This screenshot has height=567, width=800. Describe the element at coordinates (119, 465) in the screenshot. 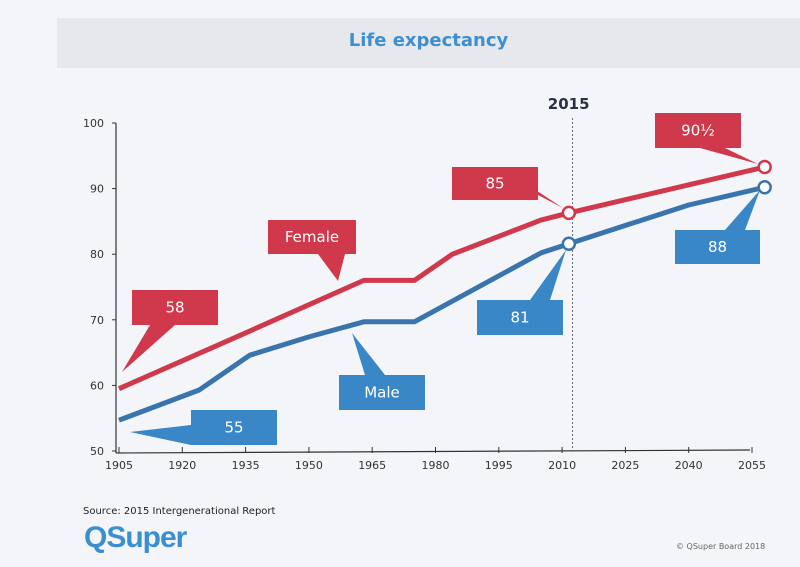

I see `x-tick-label: 1905` at that location.